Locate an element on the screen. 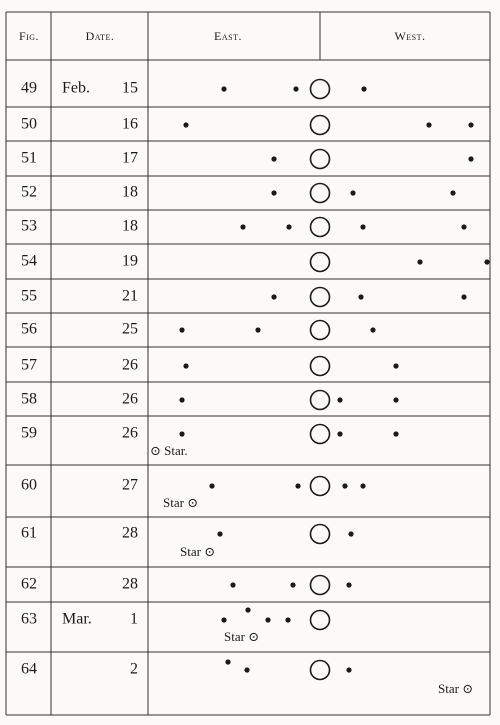  day: 19 is located at coordinates (130, 261).